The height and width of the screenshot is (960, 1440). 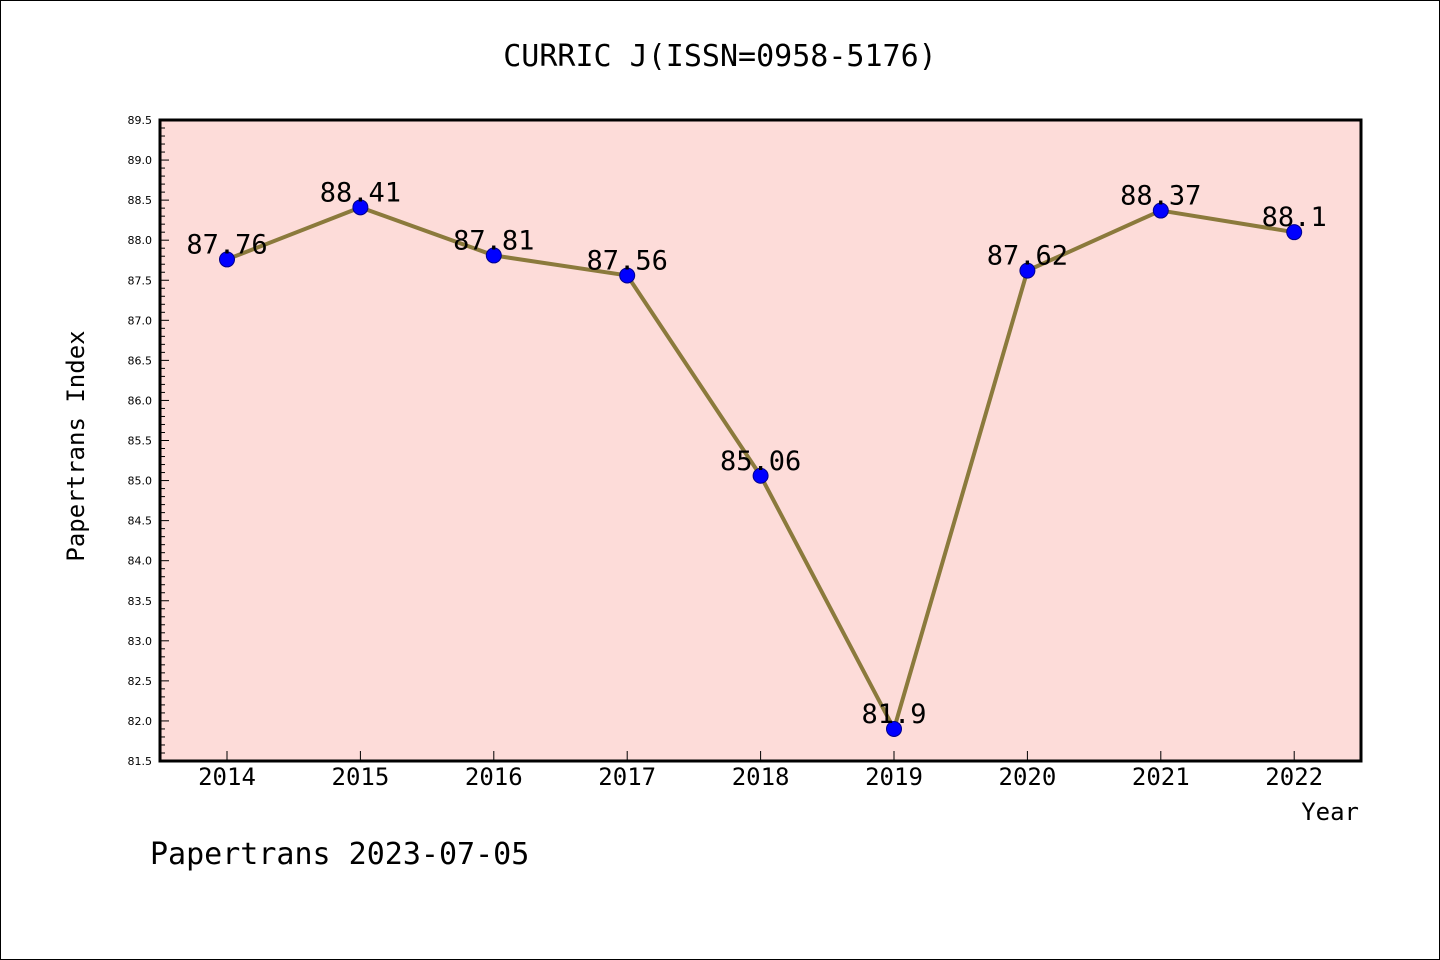 What do you see at coordinates (76, 445) in the screenshot?
I see `y-axis-label: Papertrans Index` at bounding box center [76, 445].